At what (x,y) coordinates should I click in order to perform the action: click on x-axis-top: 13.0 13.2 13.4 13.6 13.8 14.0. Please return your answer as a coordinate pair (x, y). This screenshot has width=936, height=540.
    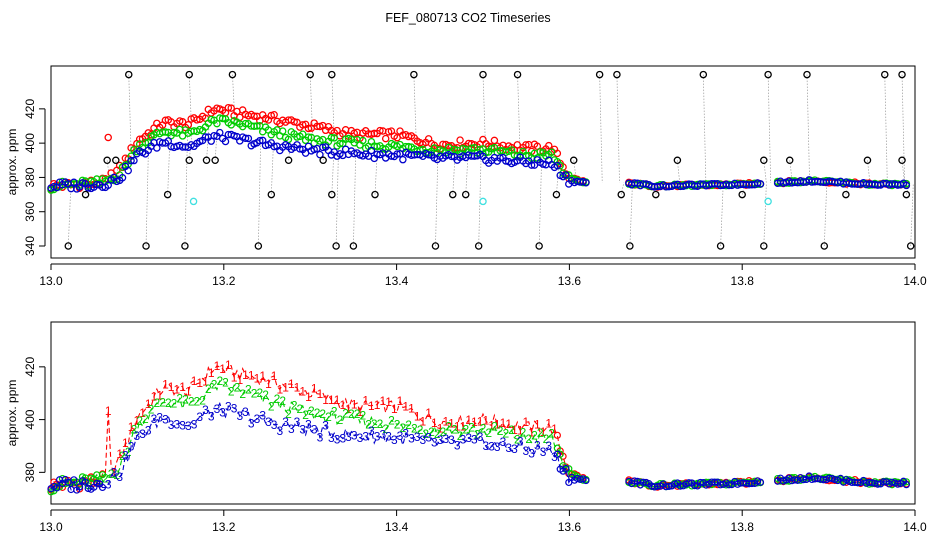
    Looking at the image, I should click on (483, 275).